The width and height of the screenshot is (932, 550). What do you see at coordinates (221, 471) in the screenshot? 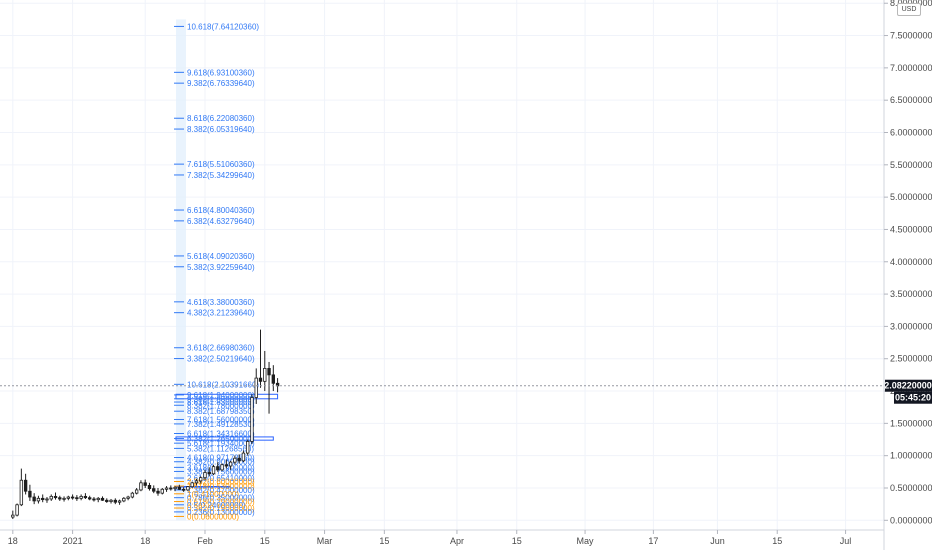
I see `fib-level-label: 3.382(0.75600000)` at bounding box center [221, 471].